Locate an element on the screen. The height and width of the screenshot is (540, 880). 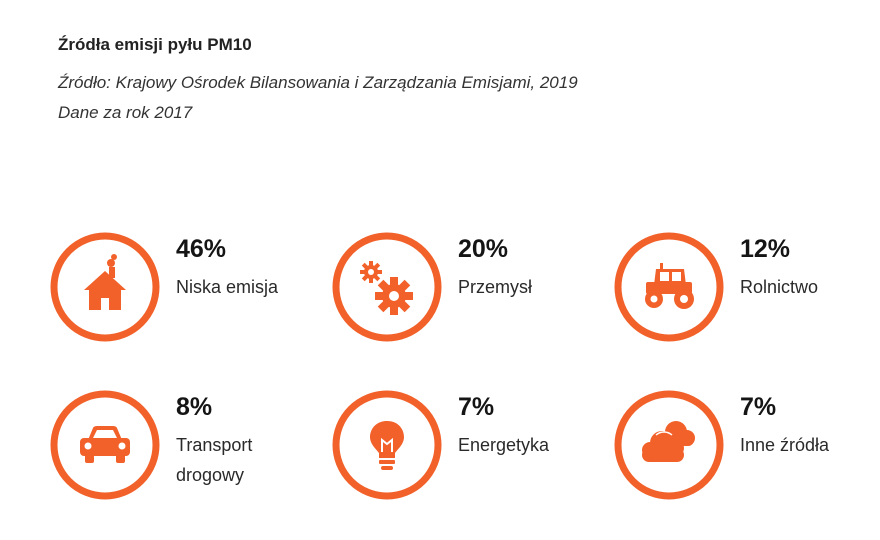
source-item-przemysl: 20% Przemysł is located at coordinates (465, 288).